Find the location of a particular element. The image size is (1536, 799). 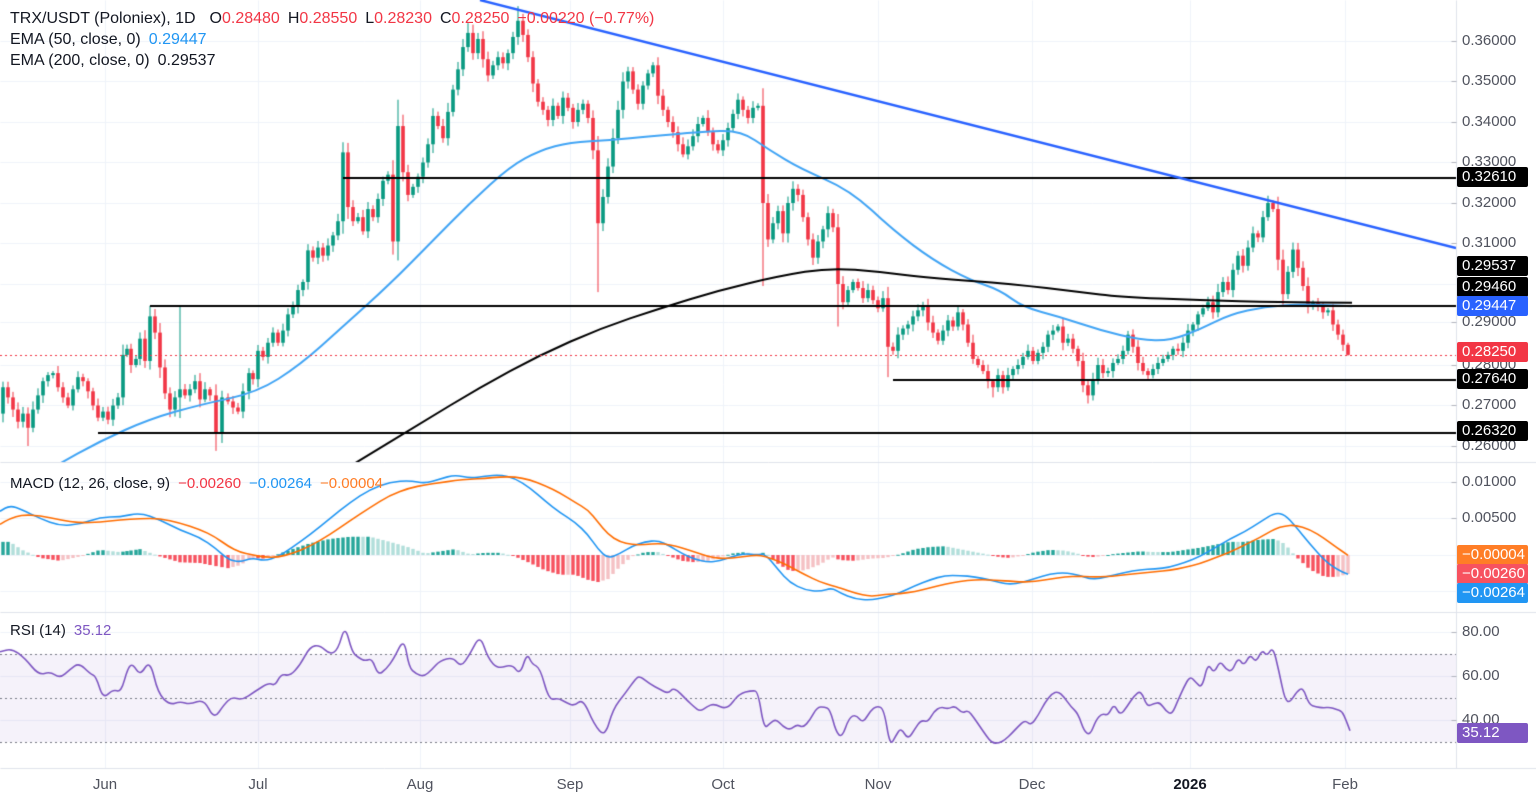

rsi-axis-label: 60.00 is located at coordinates (1481, 675).